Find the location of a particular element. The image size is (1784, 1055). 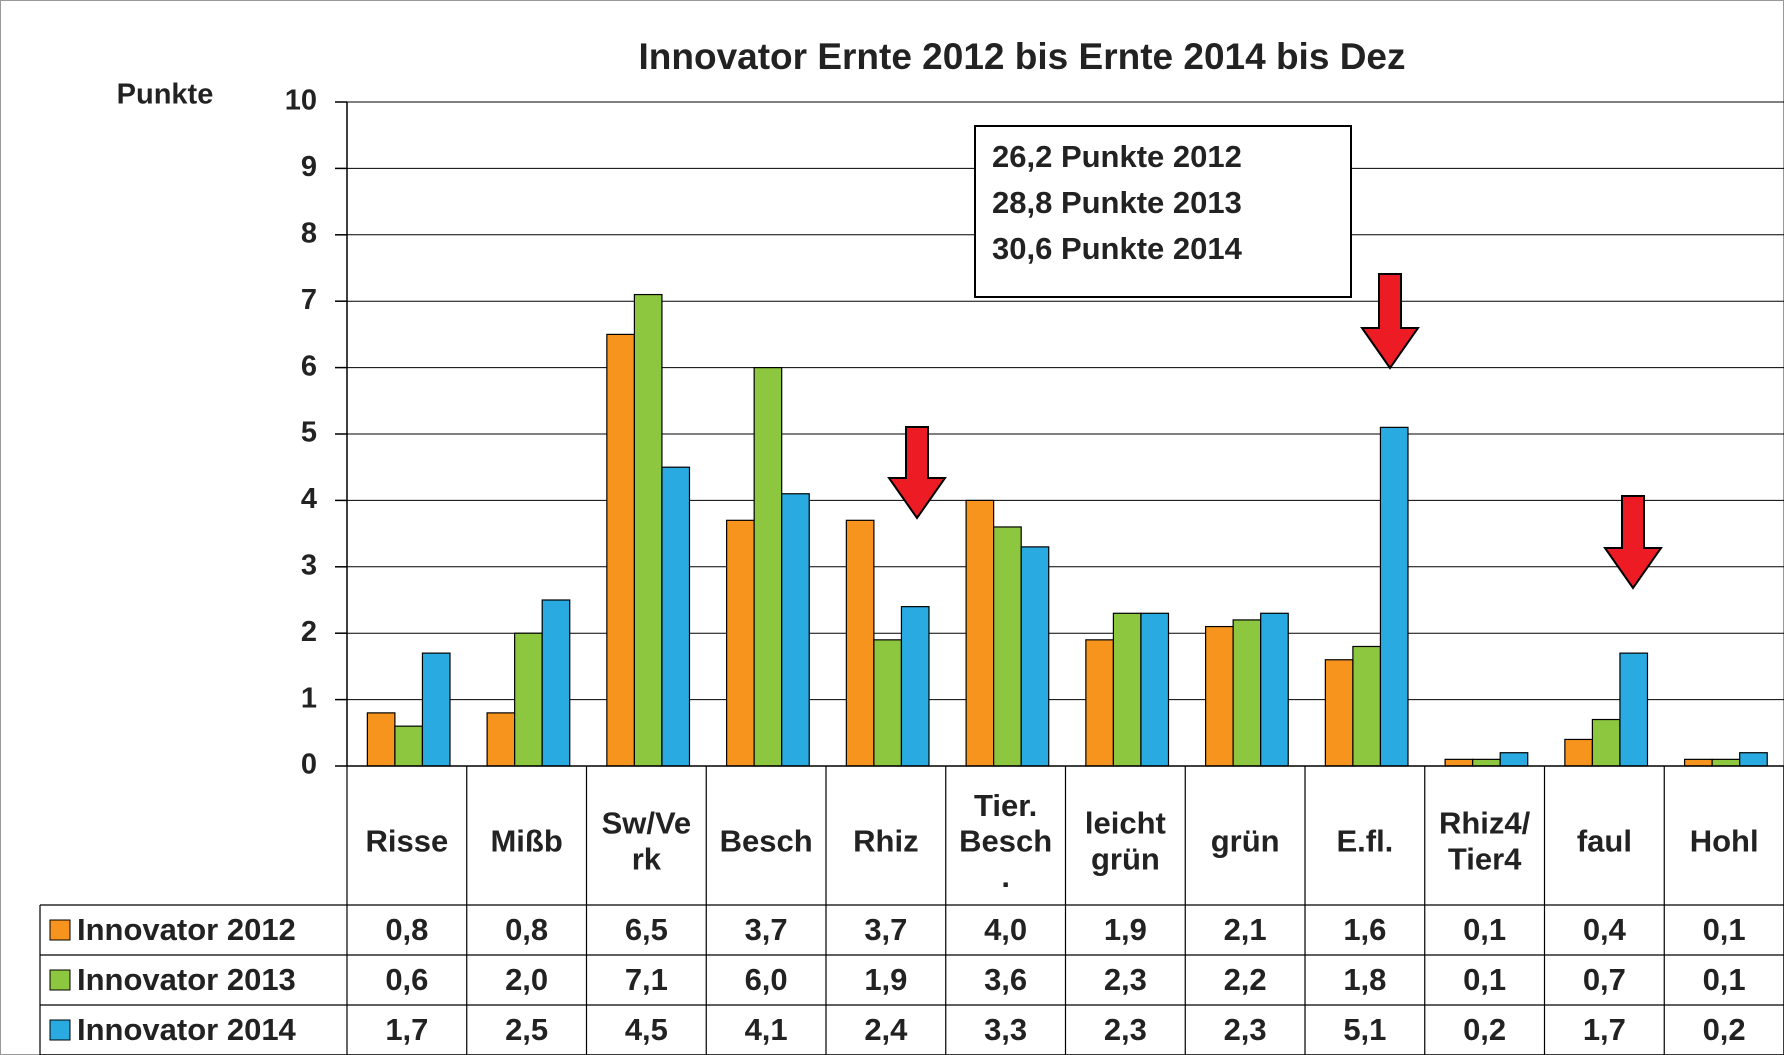

category-label: grün is located at coordinates (1245, 841).